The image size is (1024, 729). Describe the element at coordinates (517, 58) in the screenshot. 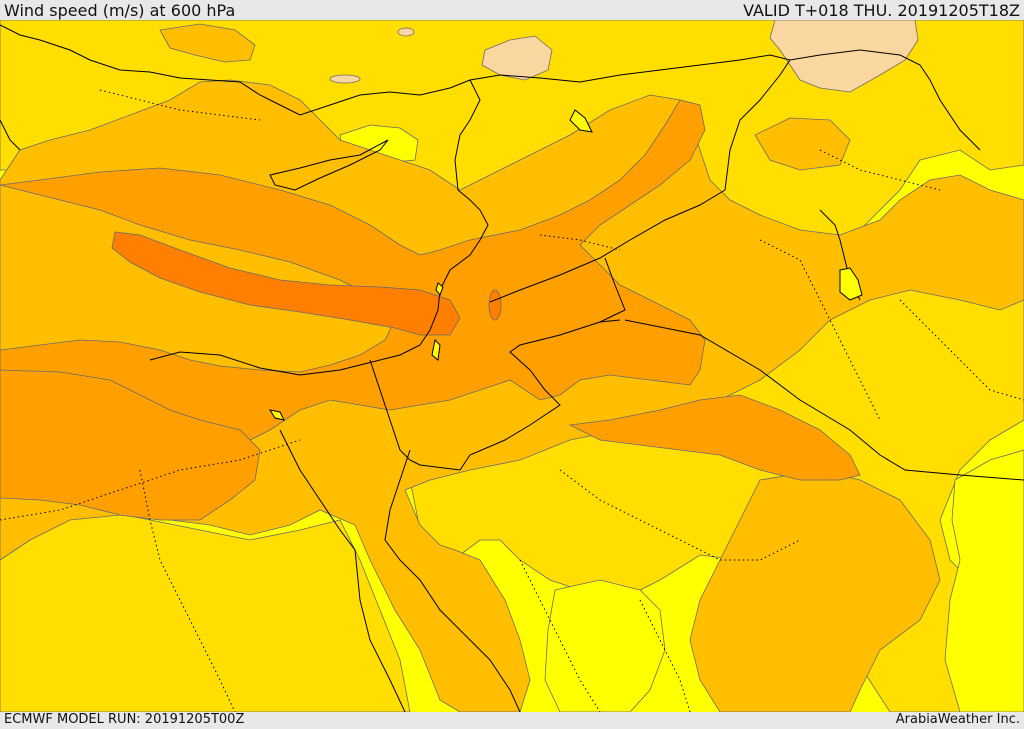

I see `patch-cold-north` at that location.